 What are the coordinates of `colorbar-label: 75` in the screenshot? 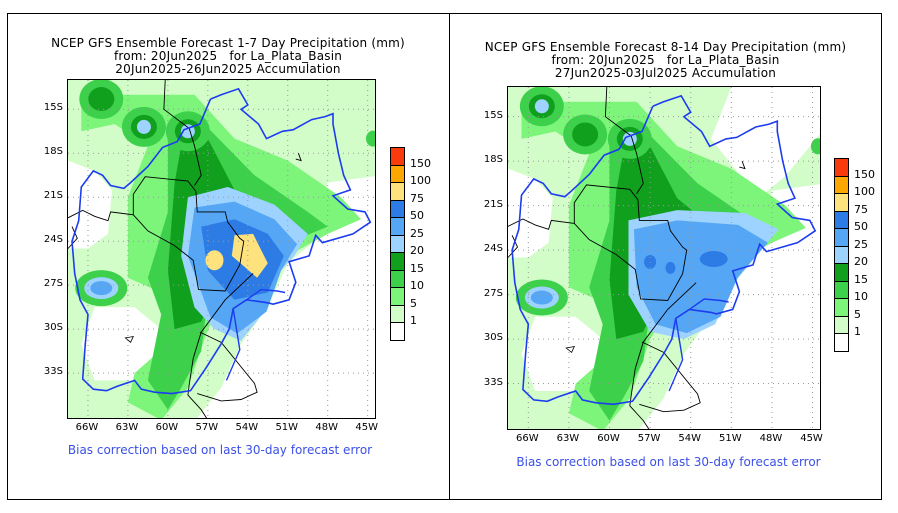 It's located at (417, 198).